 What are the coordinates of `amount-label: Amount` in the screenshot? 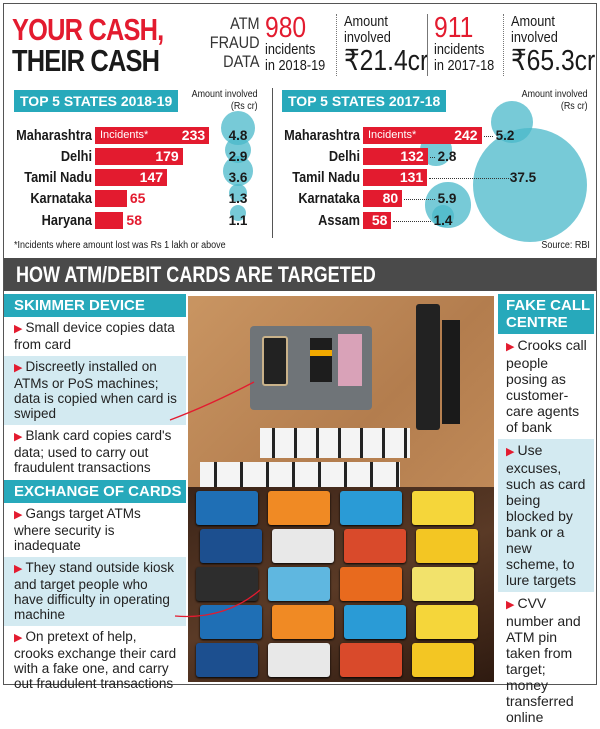 It's located at (533, 21).